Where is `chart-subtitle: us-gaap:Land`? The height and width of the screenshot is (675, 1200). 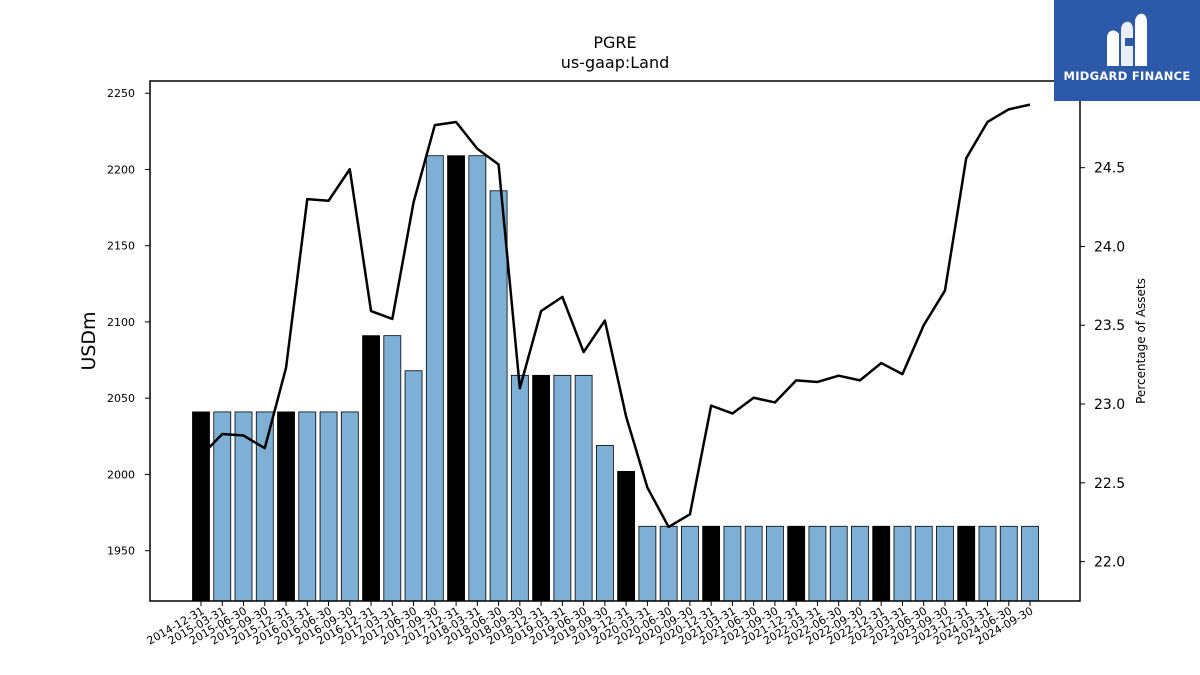 chart-subtitle: us-gaap:Land is located at coordinates (615, 62).